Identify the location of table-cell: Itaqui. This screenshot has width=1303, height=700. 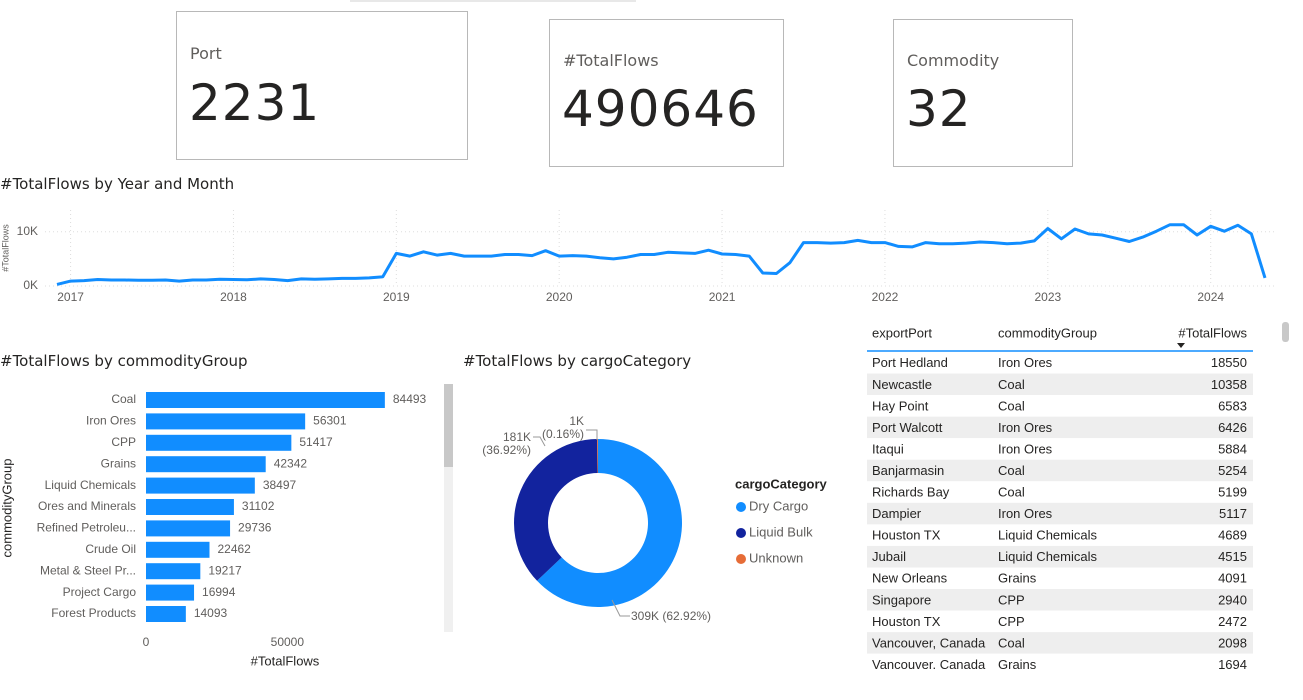
(888, 448).